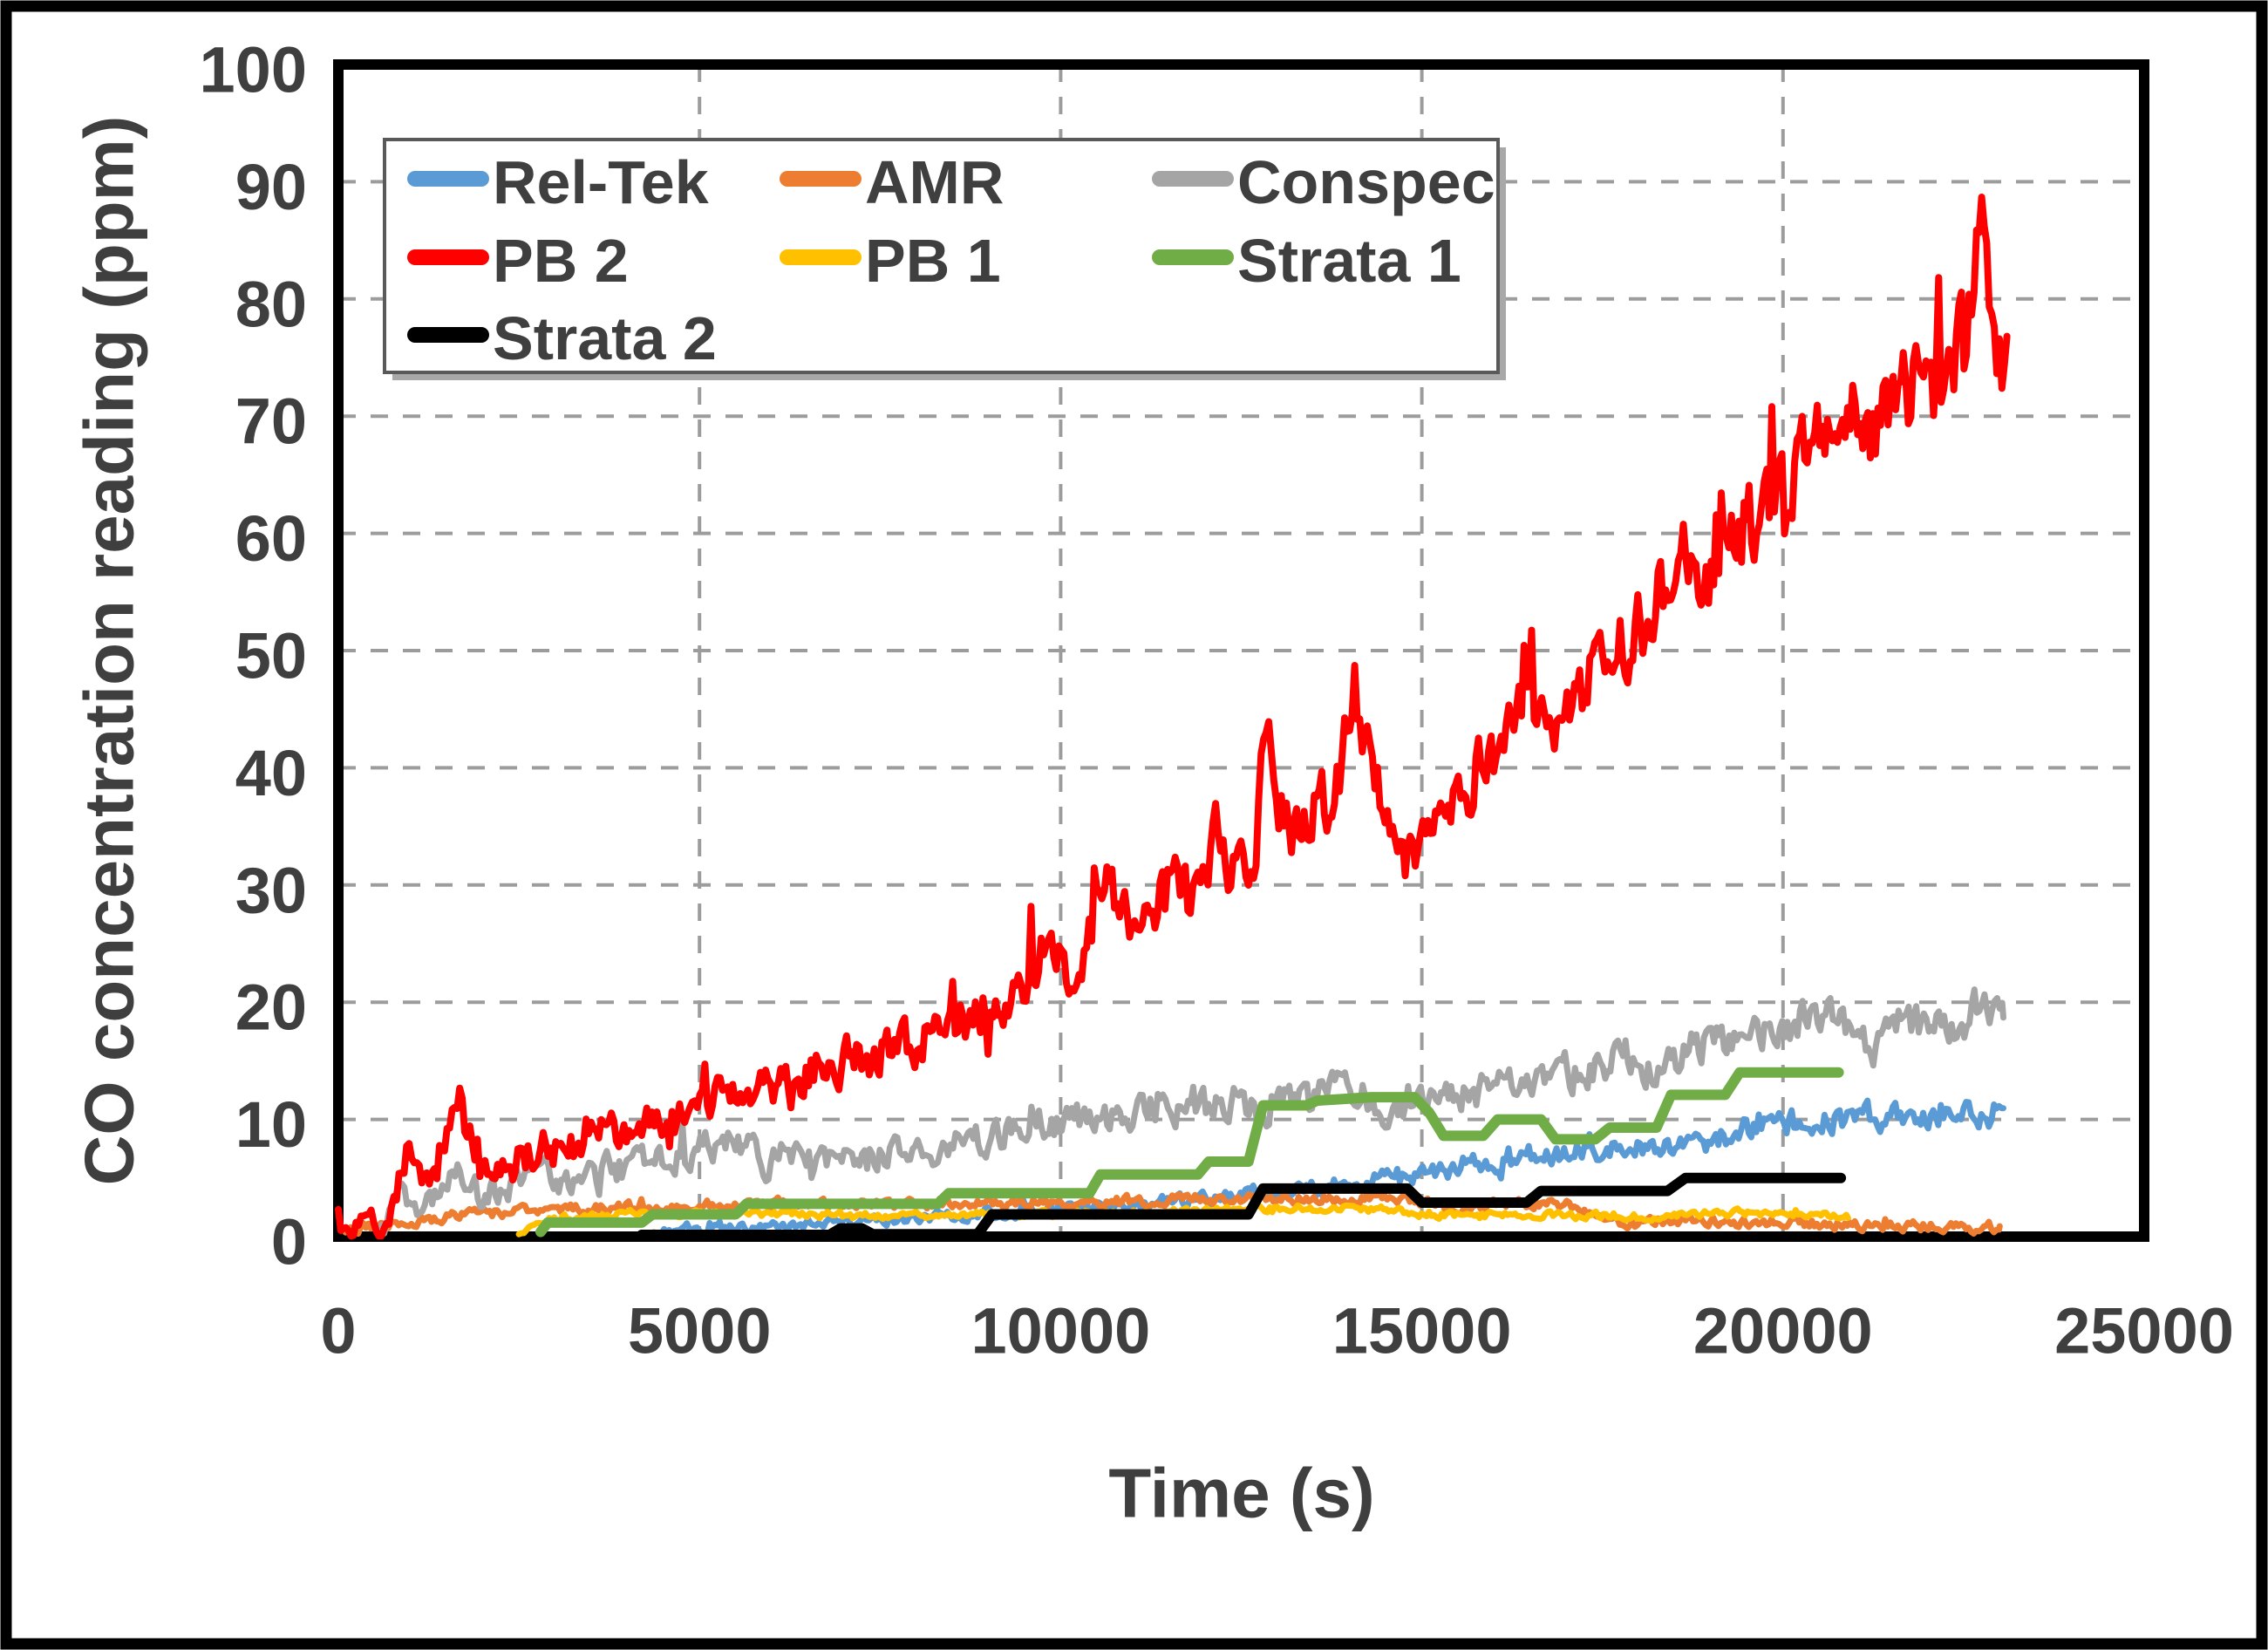 This screenshot has width=2268, height=1650. I want to click on x-tick-label-5000: 5000, so click(700, 1331).